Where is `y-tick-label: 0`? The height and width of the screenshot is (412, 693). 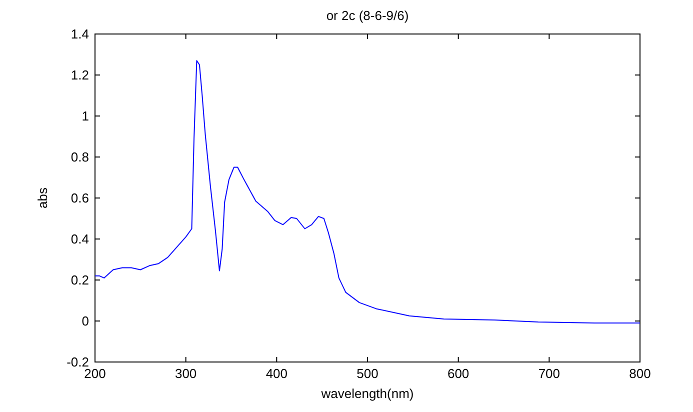
y-tick-label: 0 is located at coordinates (85, 321).